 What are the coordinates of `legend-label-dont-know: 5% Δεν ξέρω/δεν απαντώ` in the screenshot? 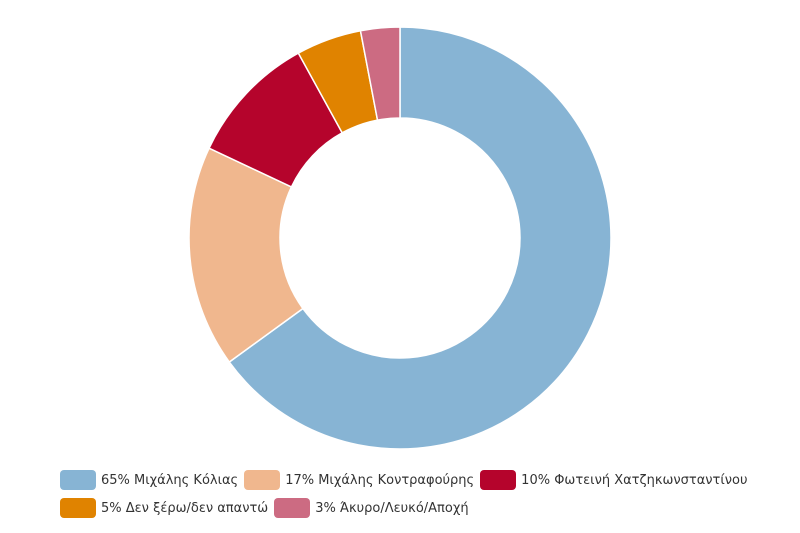 It's located at (185, 508).